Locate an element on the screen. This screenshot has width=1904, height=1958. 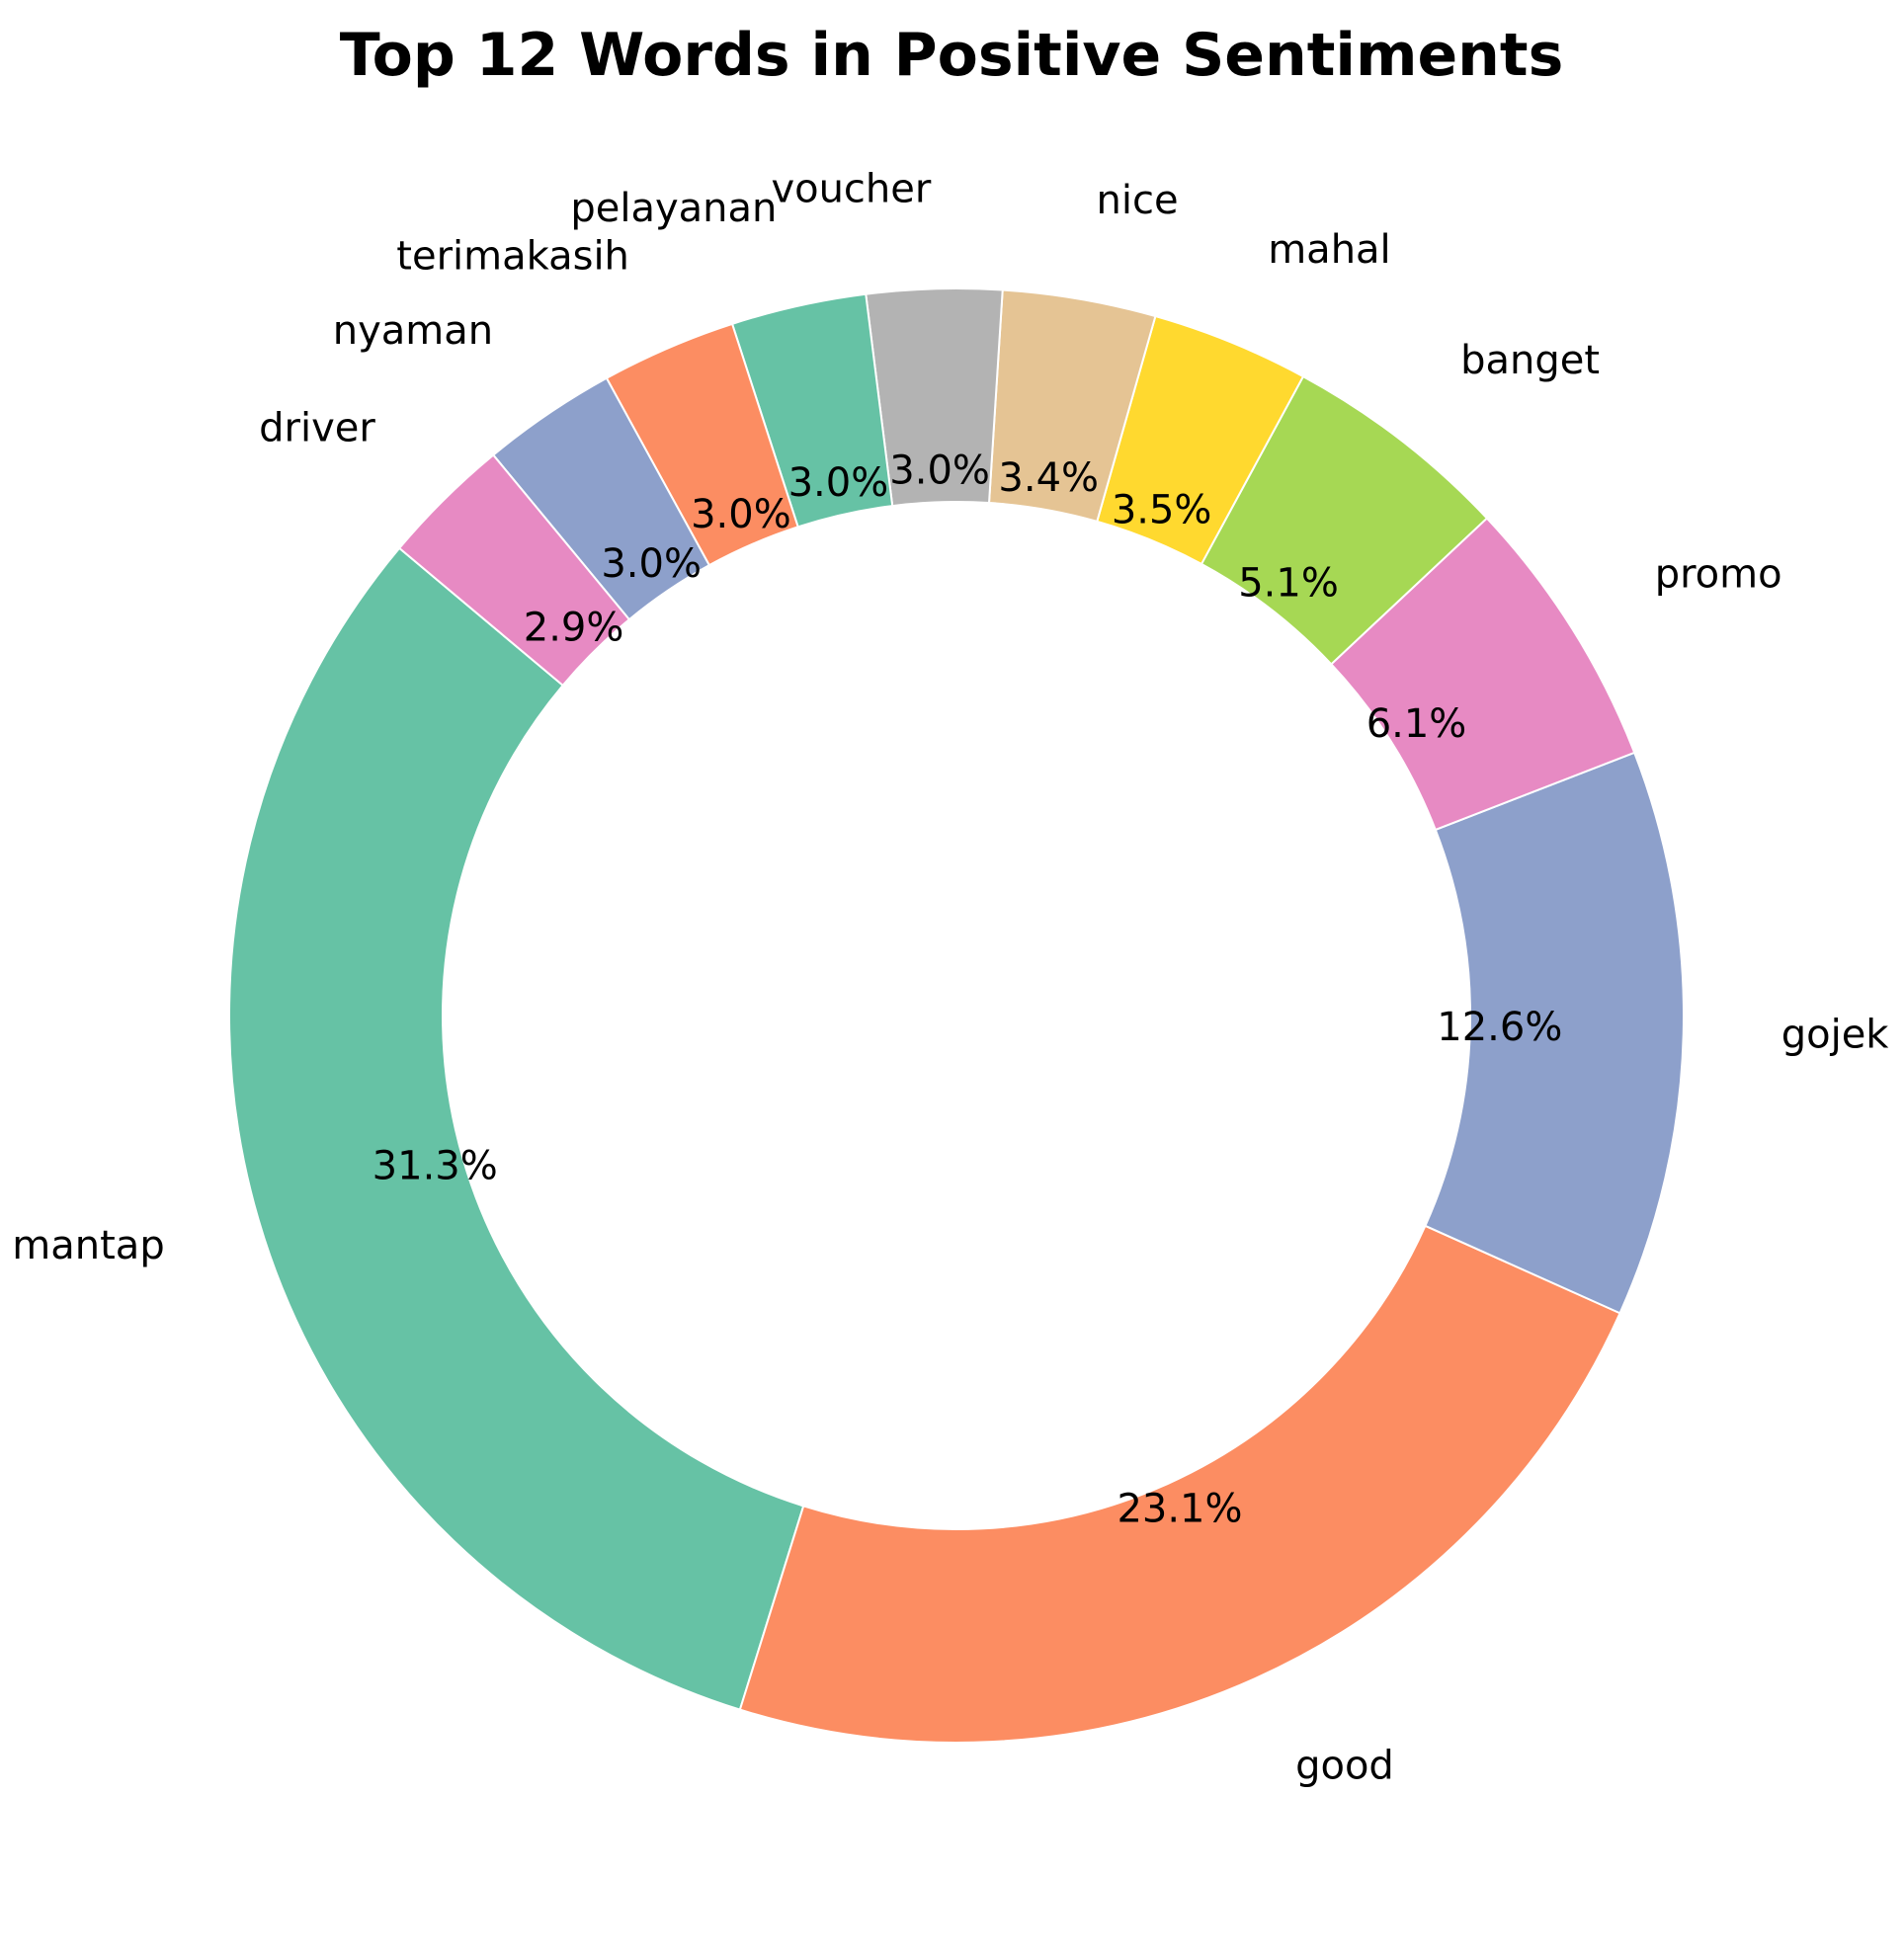
percent-label-terimakasih: 3.0% is located at coordinates (741, 514).